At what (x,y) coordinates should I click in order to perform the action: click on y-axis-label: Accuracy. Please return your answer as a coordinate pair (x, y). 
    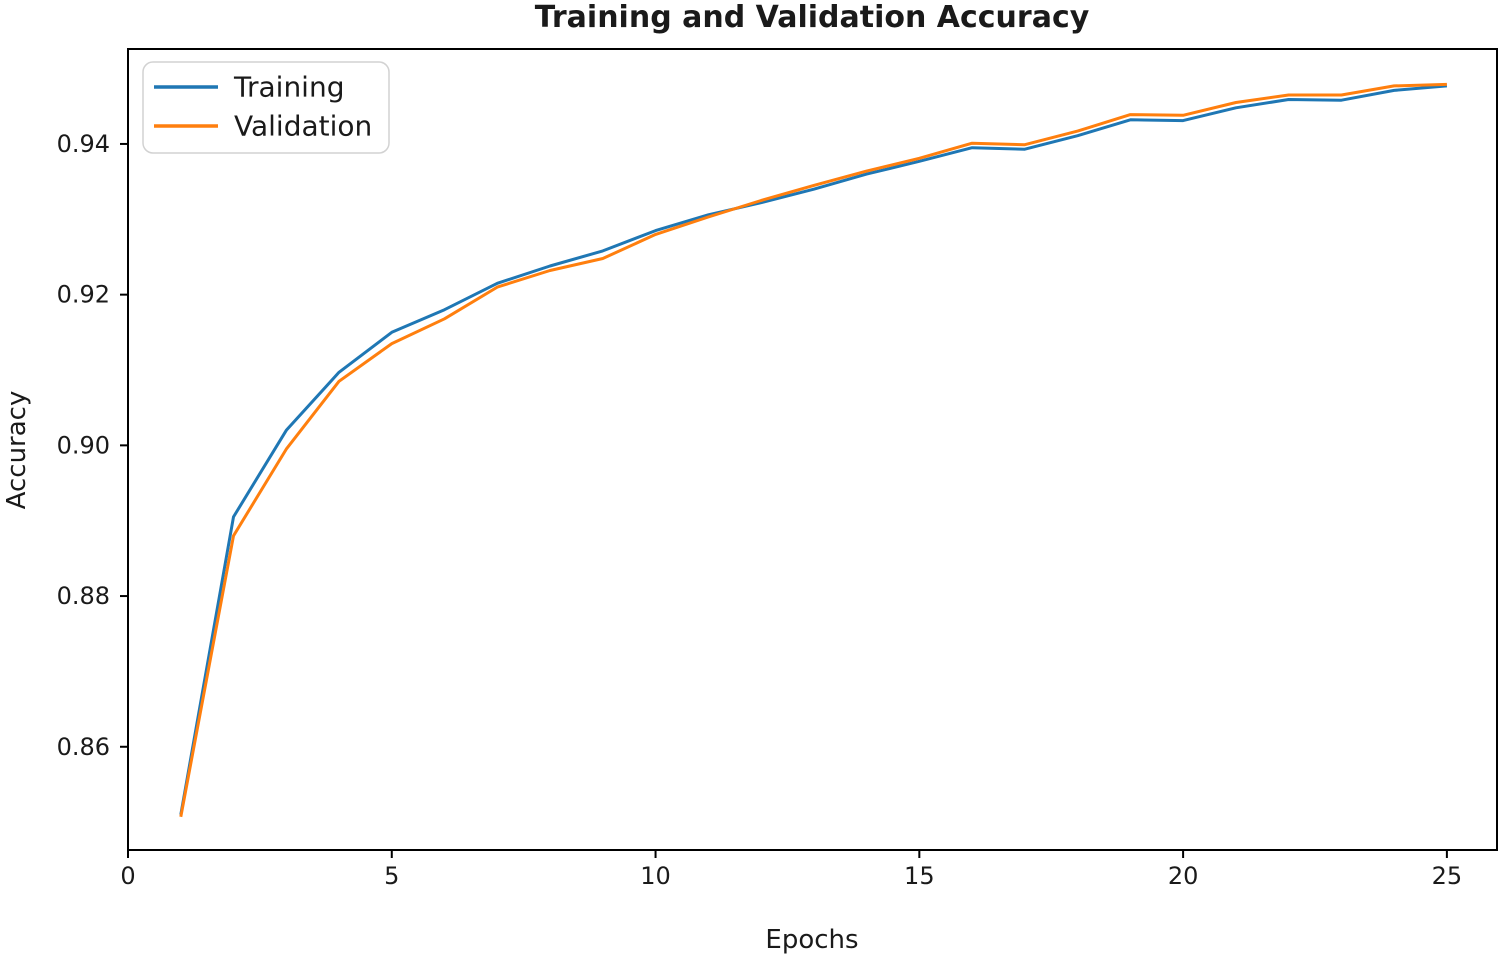
    Looking at the image, I should click on (17, 450).